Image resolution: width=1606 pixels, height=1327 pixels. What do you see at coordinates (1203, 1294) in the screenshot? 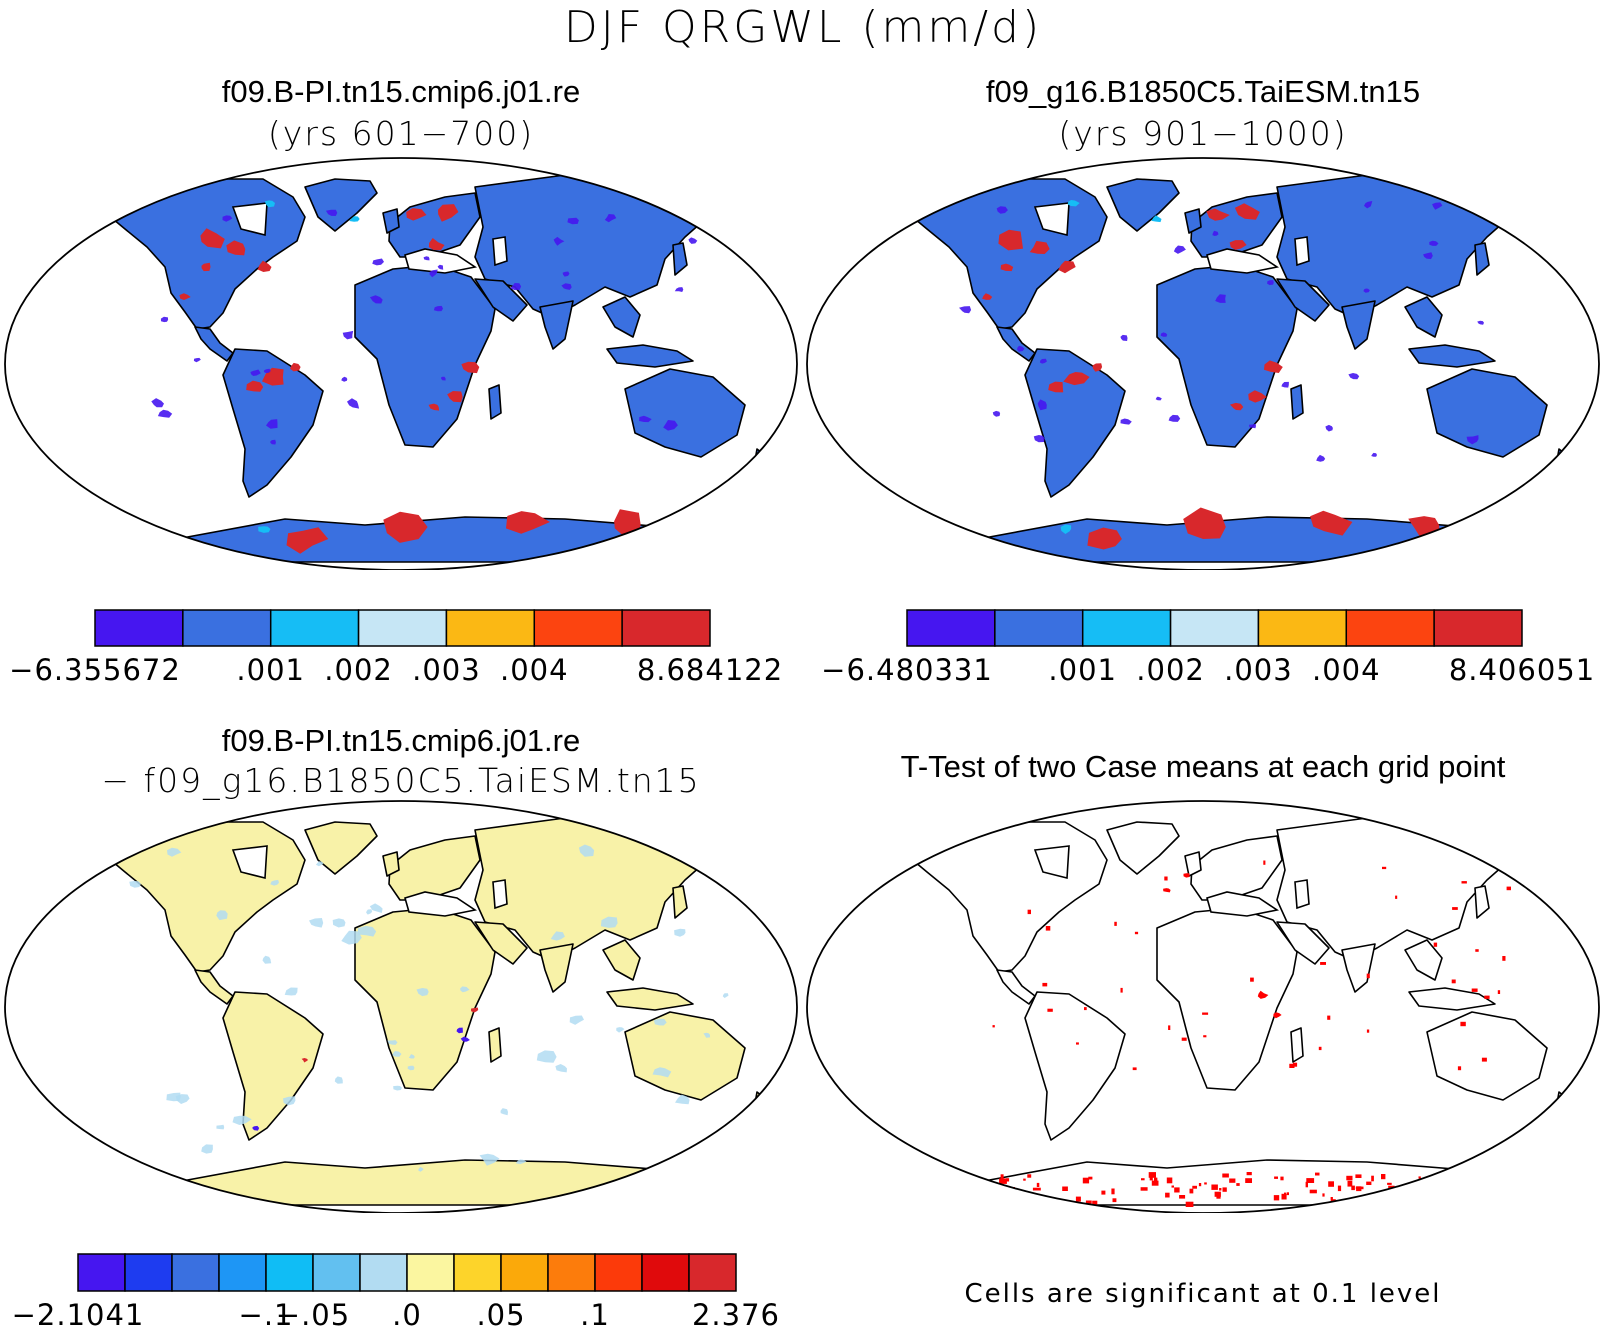
I see `significance-note: Cells are significant at 0.1 level` at bounding box center [1203, 1294].